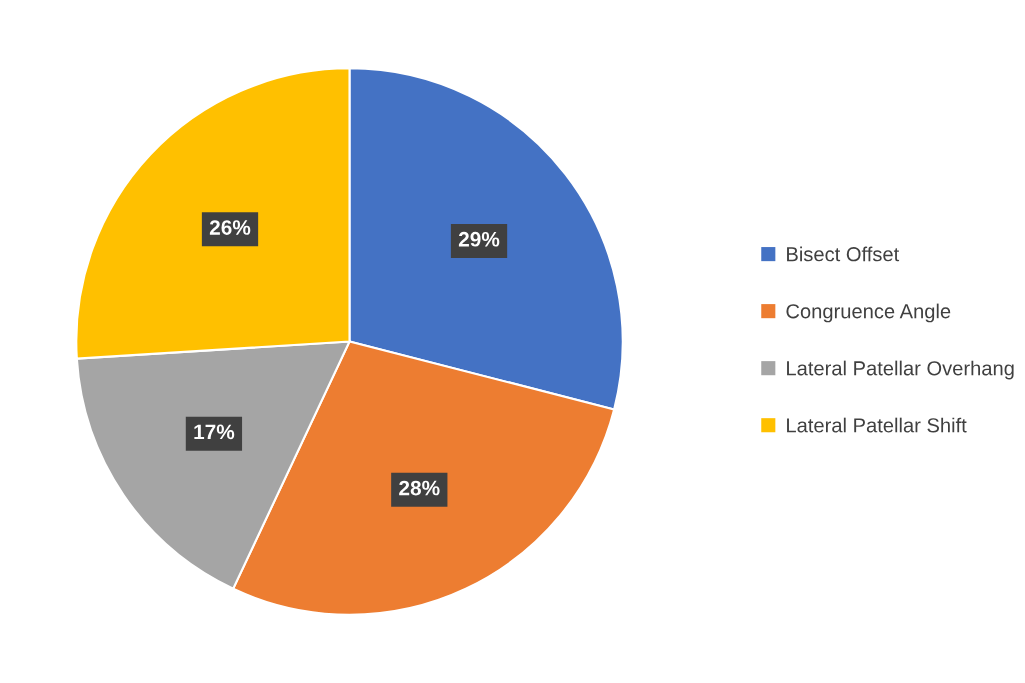  Describe the element at coordinates (479, 239) in the screenshot. I see `data-label: 29%` at that location.